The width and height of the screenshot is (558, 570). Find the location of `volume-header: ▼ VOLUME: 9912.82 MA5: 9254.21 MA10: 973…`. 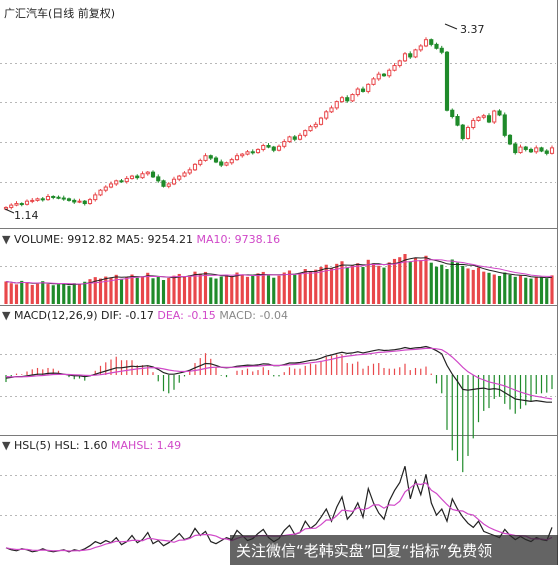

volume-header: ▼ VOLUME: 9912.82 MA5: 9254.21 MA10: 973… is located at coordinates (141, 239).